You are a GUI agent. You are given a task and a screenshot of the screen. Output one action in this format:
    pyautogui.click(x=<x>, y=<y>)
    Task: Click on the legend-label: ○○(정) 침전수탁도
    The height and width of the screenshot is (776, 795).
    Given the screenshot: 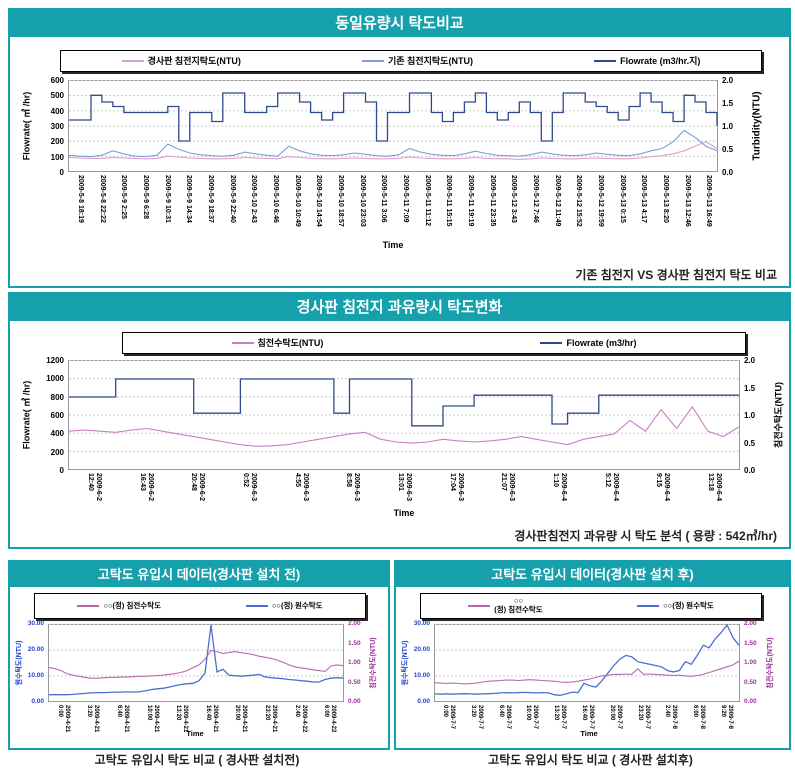 What is the action you would take?
    pyautogui.click(x=132, y=605)
    